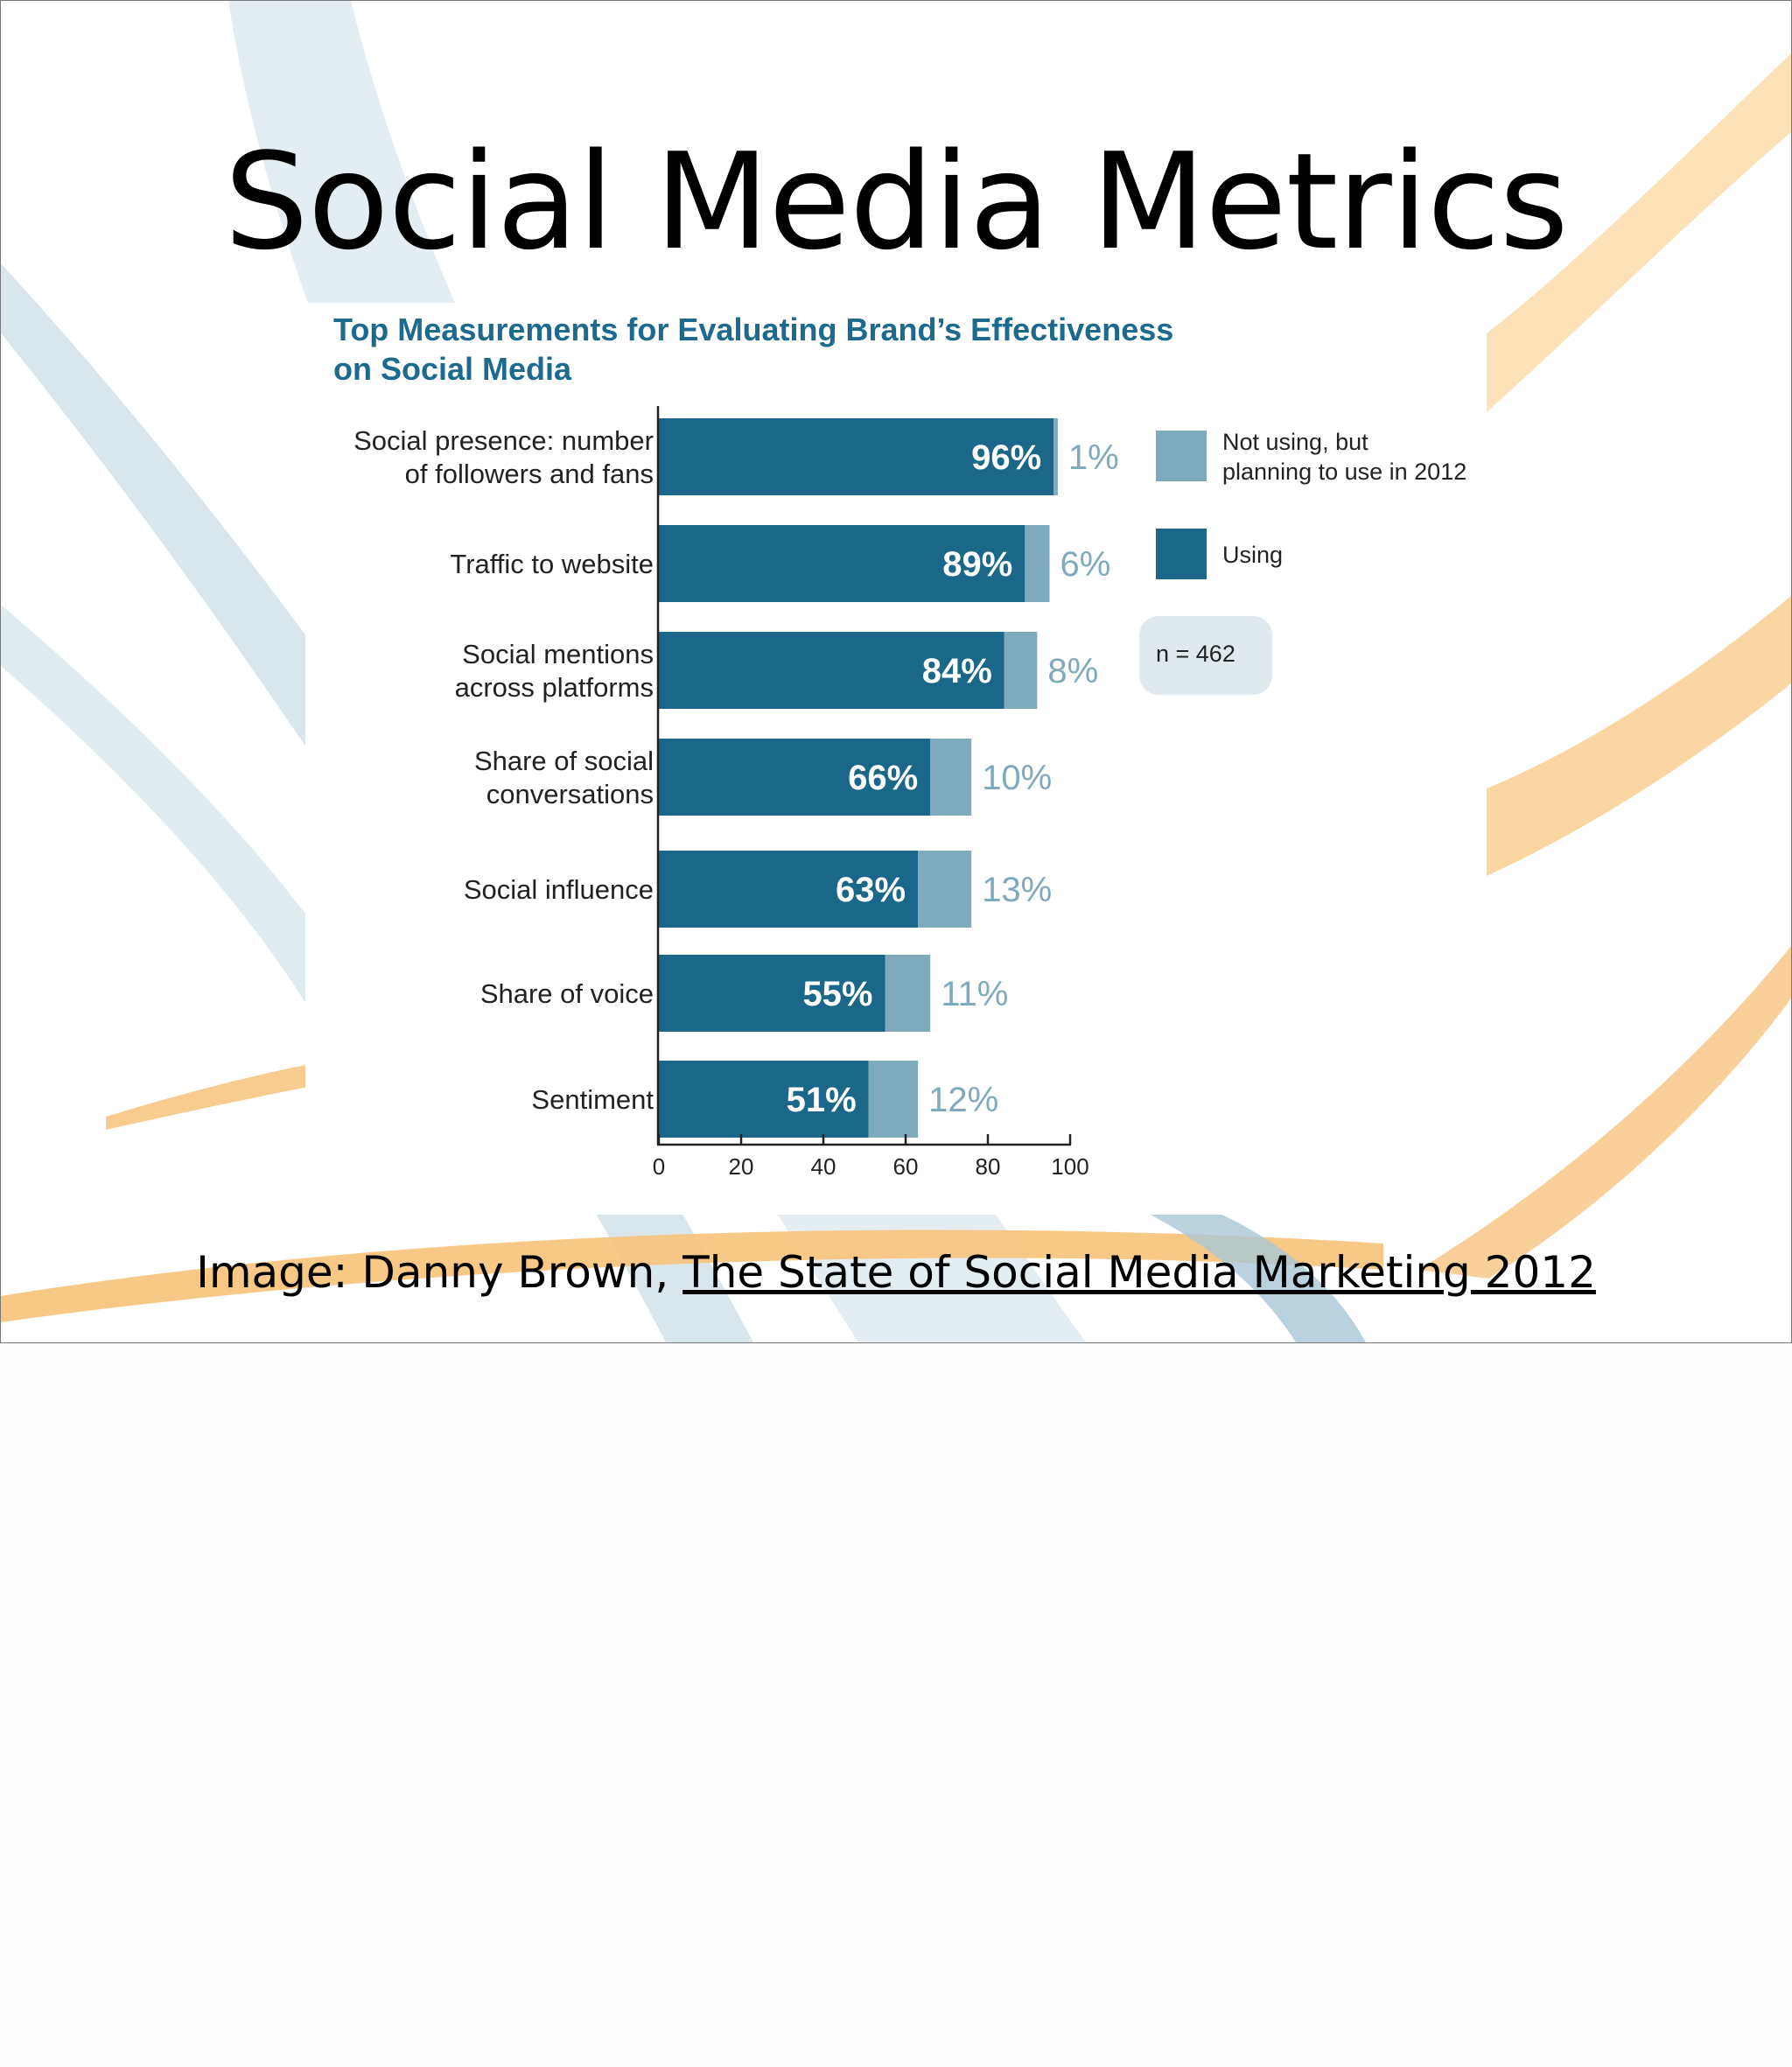  Describe the element at coordinates (963, 1100) in the screenshot. I see `data-label-planning: 12%` at that location.